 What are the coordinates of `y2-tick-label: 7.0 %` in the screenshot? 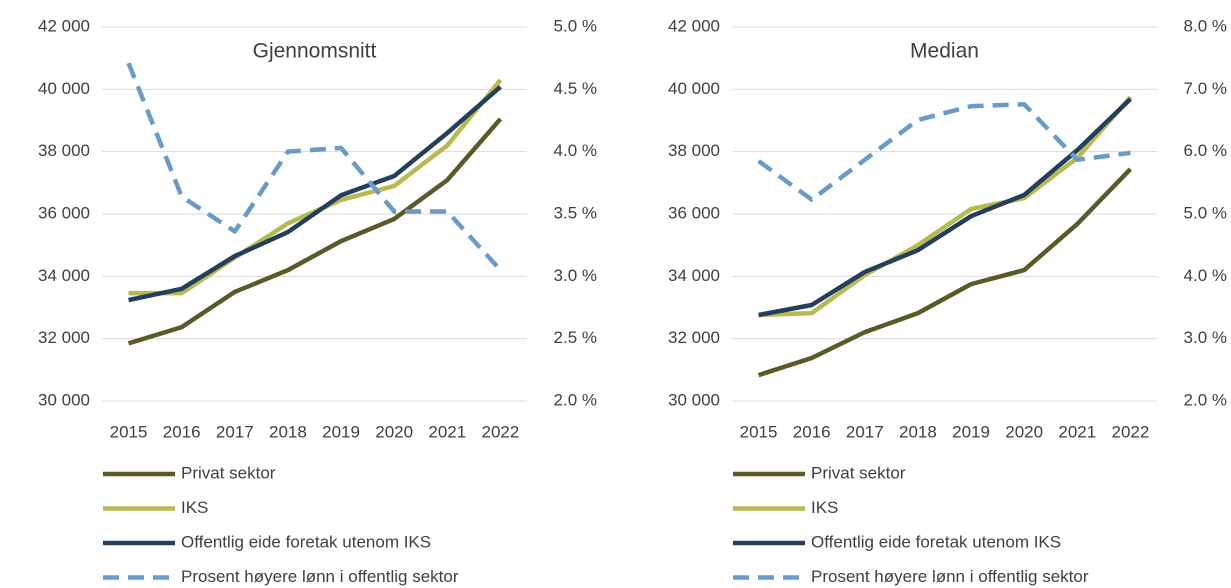 It's located at (1205, 88).